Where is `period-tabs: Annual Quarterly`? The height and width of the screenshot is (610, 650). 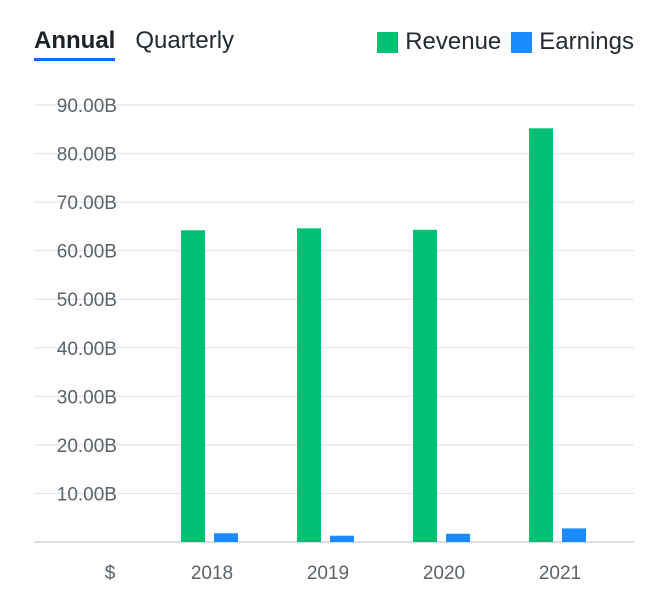 period-tabs: Annual Quarterly is located at coordinates (144, 44).